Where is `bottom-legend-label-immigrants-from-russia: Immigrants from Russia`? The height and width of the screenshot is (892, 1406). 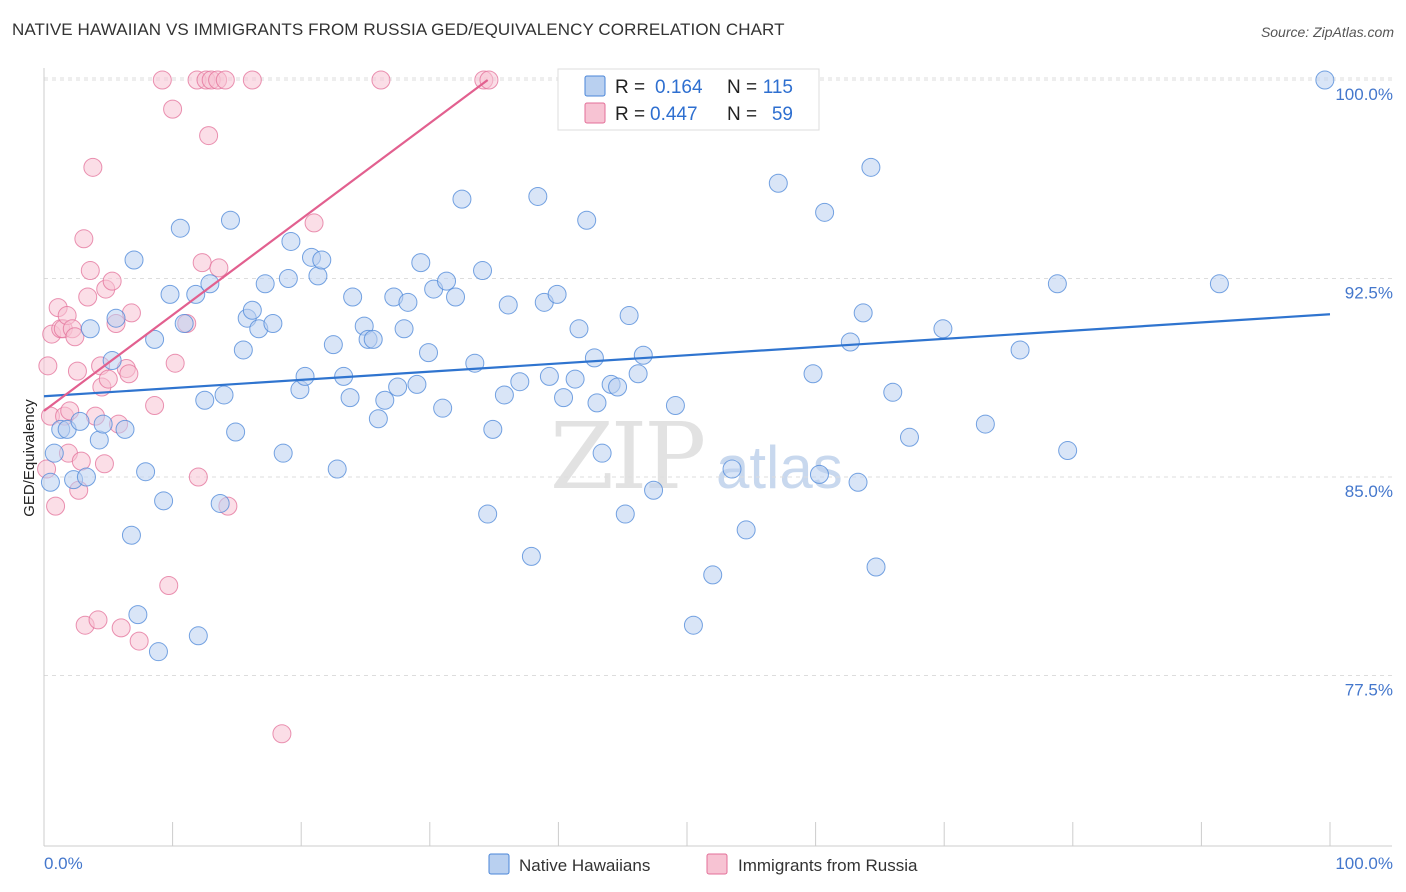
bottom-legend-label-immigrants-from-russia: Immigrants from Russia is located at coordinates (828, 865).